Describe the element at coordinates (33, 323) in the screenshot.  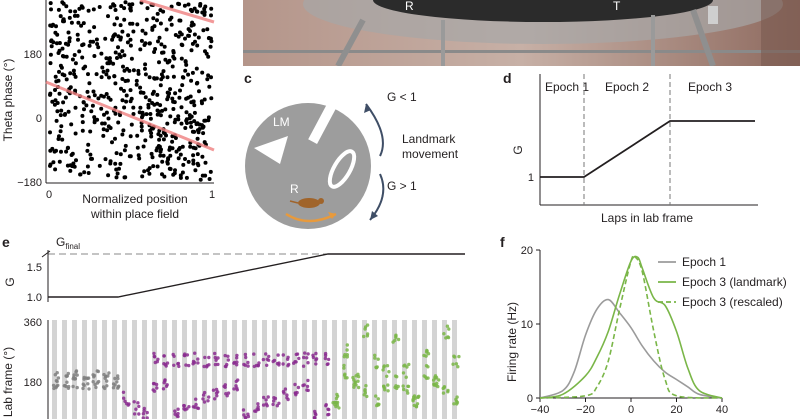
I see `panel-e-ytick-360: 360` at that location.